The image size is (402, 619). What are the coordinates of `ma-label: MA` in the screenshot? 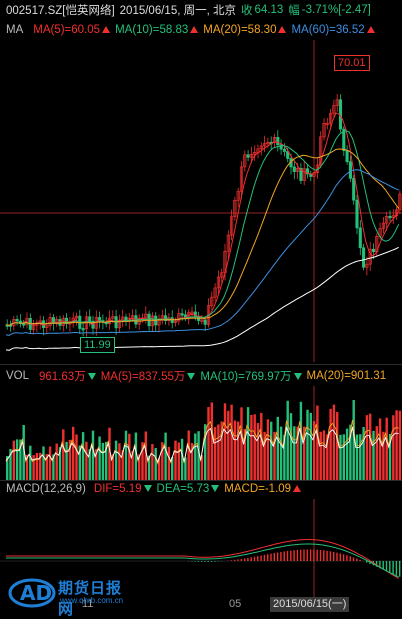 It's located at (15, 30).